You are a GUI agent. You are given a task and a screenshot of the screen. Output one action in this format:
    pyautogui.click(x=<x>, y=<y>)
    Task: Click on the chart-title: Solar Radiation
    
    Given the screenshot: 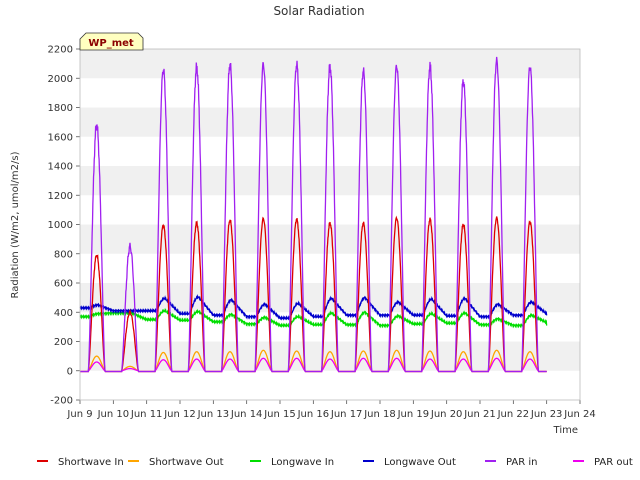 What is the action you would take?
    pyautogui.click(x=318, y=11)
    